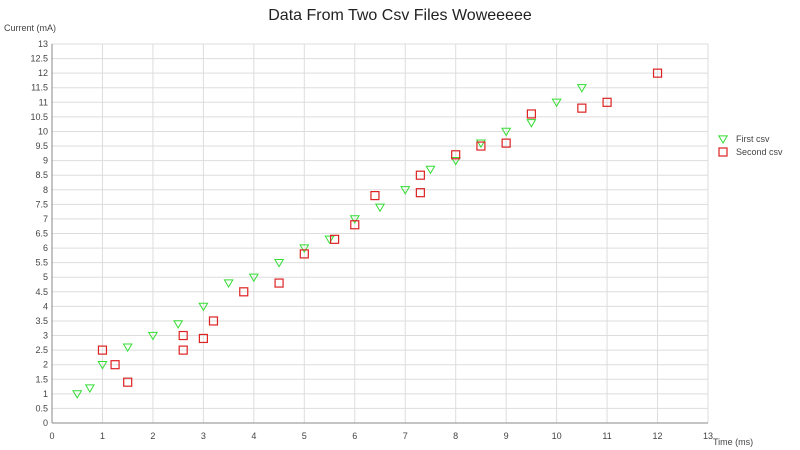 The width and height of the screenshot is (800, 450). I want to click on y-tick-label: 4, so click(45, 306).